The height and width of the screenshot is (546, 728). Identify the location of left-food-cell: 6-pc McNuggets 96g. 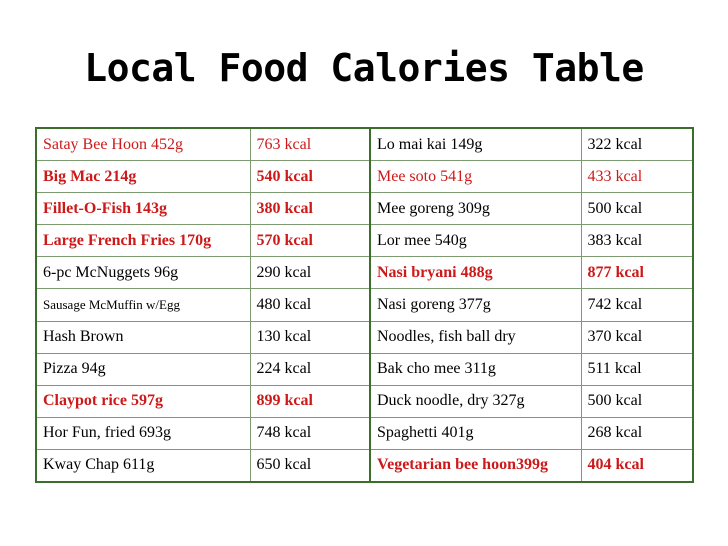
(143, 273).